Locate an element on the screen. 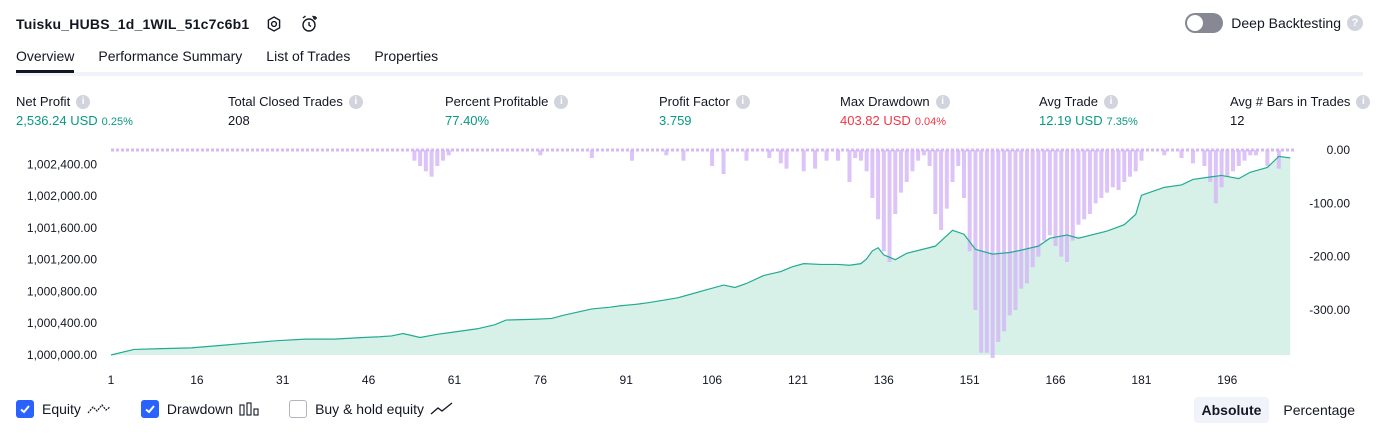  absolute-button: Absolute is located at coordinates (1231, 410).